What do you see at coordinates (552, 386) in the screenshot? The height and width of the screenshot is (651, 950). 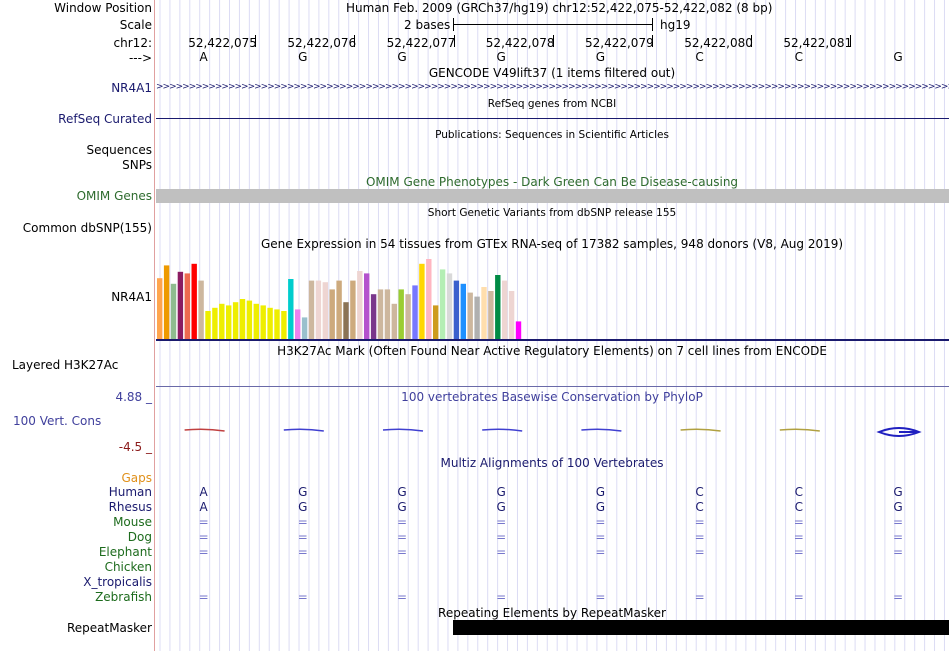 I see `h3k27ac-baseline` at bounding box center [552, 386].